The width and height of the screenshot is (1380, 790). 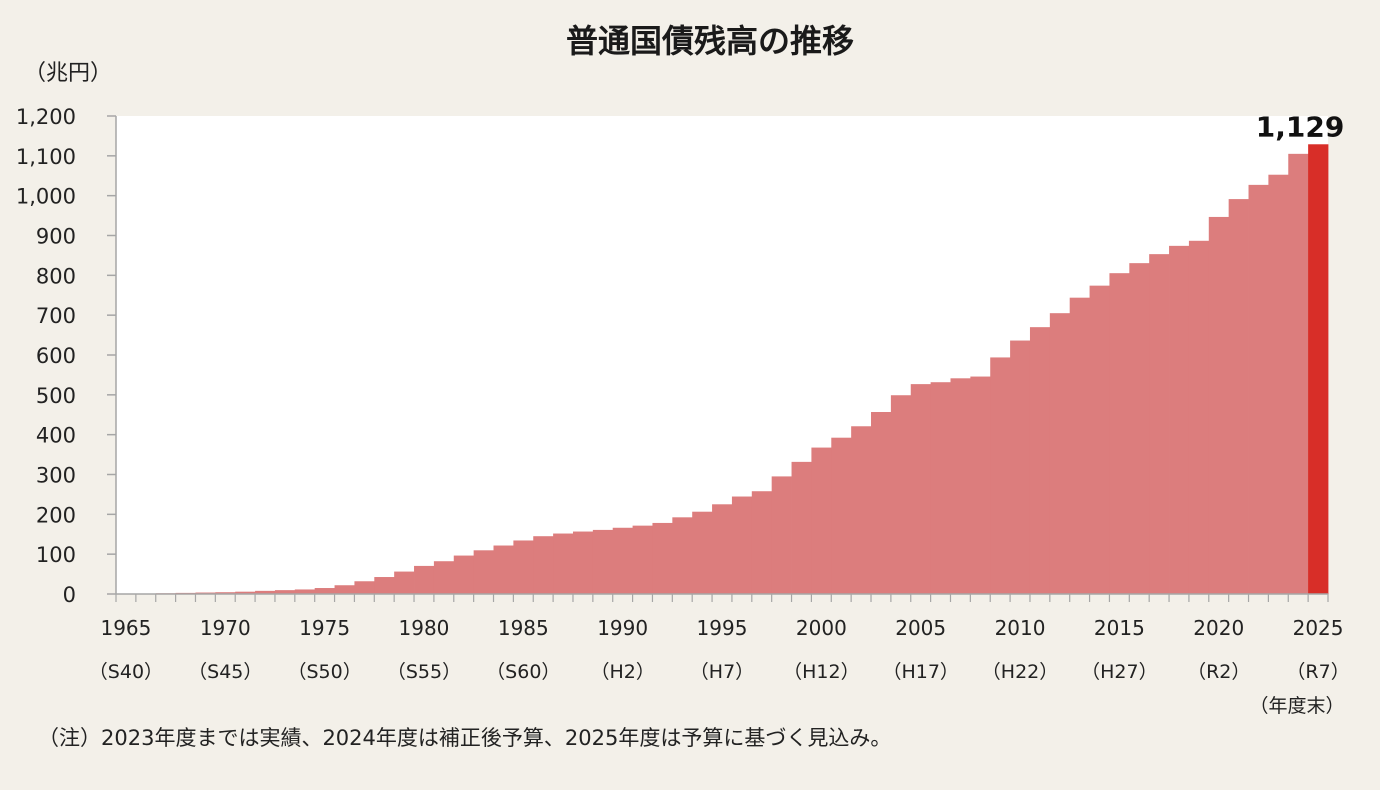 I want to click on x-tick-label: 1975, so click(x=324, y=628).